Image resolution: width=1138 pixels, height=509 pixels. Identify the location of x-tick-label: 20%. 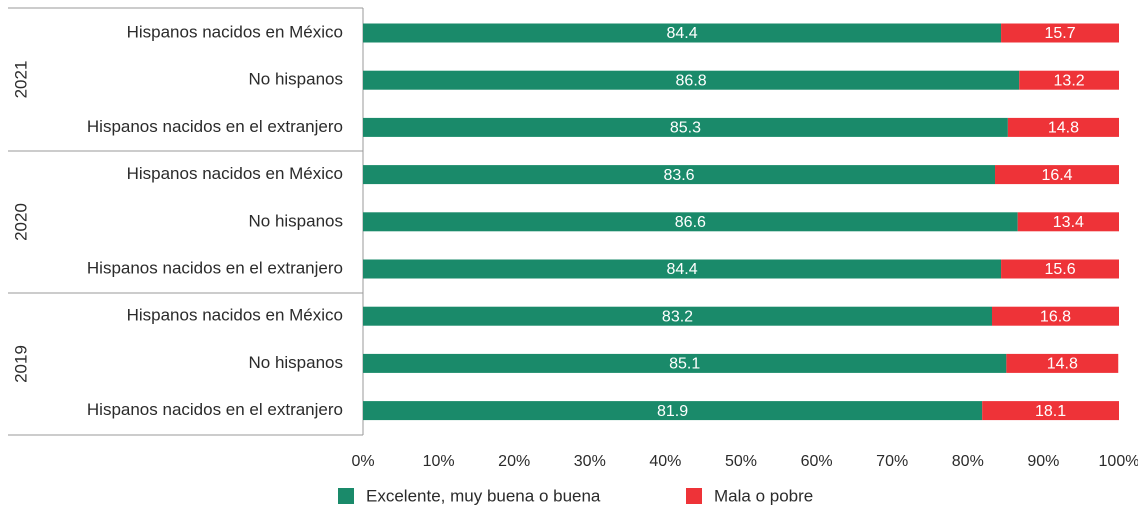
(514, 461).